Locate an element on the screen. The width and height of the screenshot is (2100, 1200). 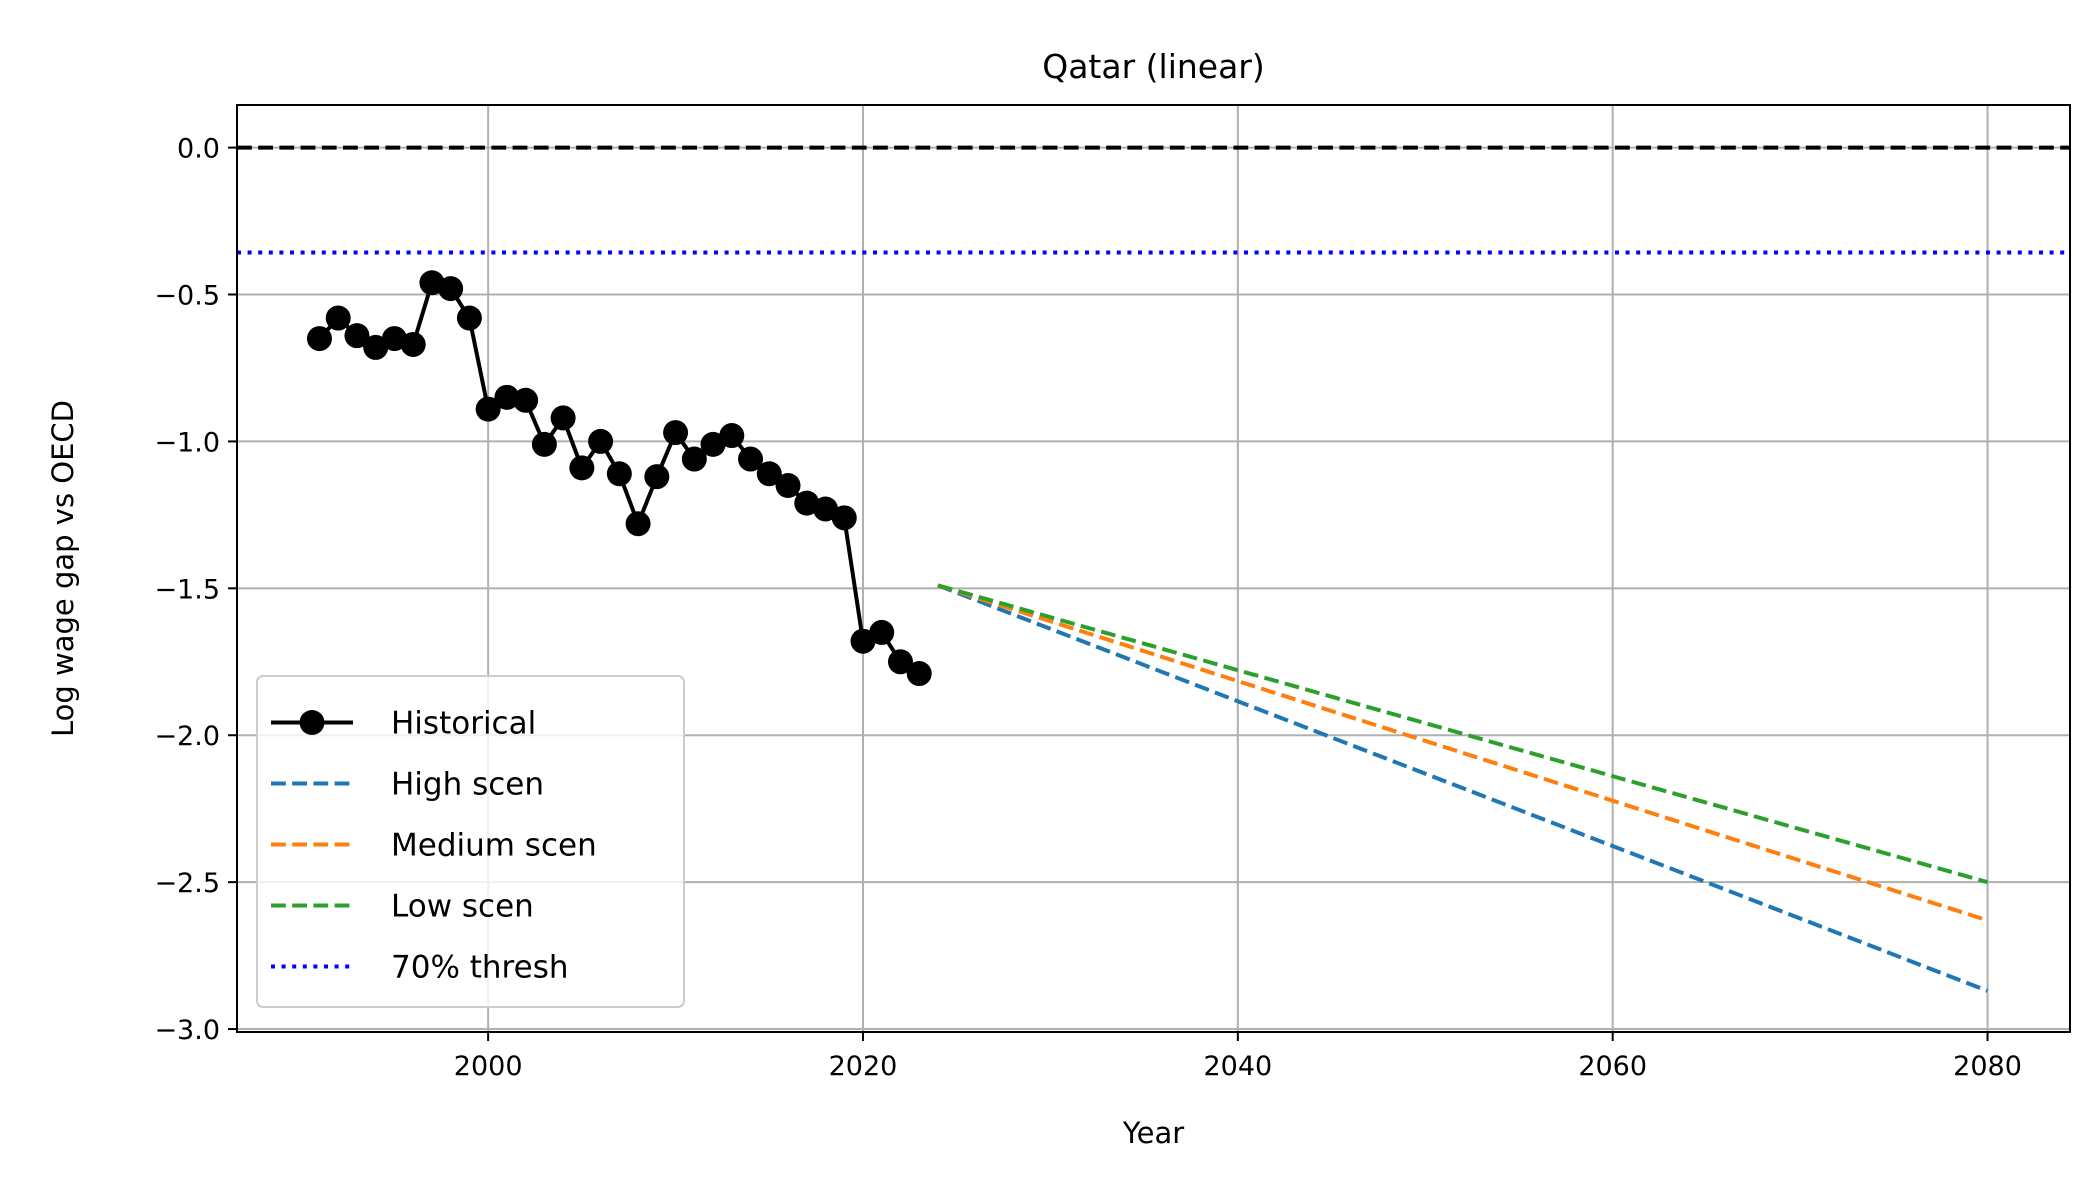
x-tick-label: 2020 is located at coordinates (863, 1066).